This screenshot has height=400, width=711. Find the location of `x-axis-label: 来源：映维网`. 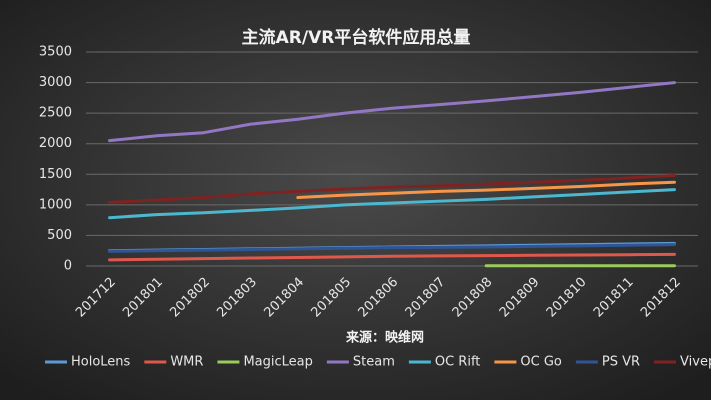

x-axis-label: 来源：映维网 is located at coordinates (384, 338).